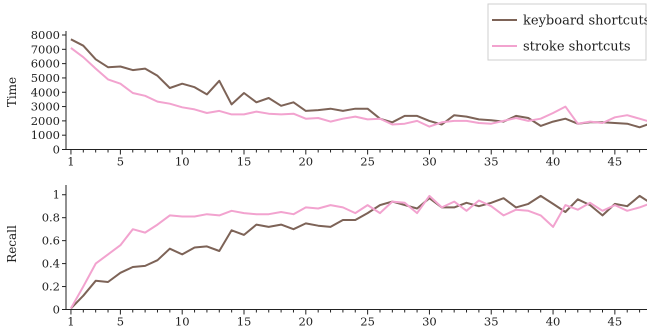  Describe the element at coordinates (45, 135) in the screenshot. I see `y-tick-label: 1000` at that location.